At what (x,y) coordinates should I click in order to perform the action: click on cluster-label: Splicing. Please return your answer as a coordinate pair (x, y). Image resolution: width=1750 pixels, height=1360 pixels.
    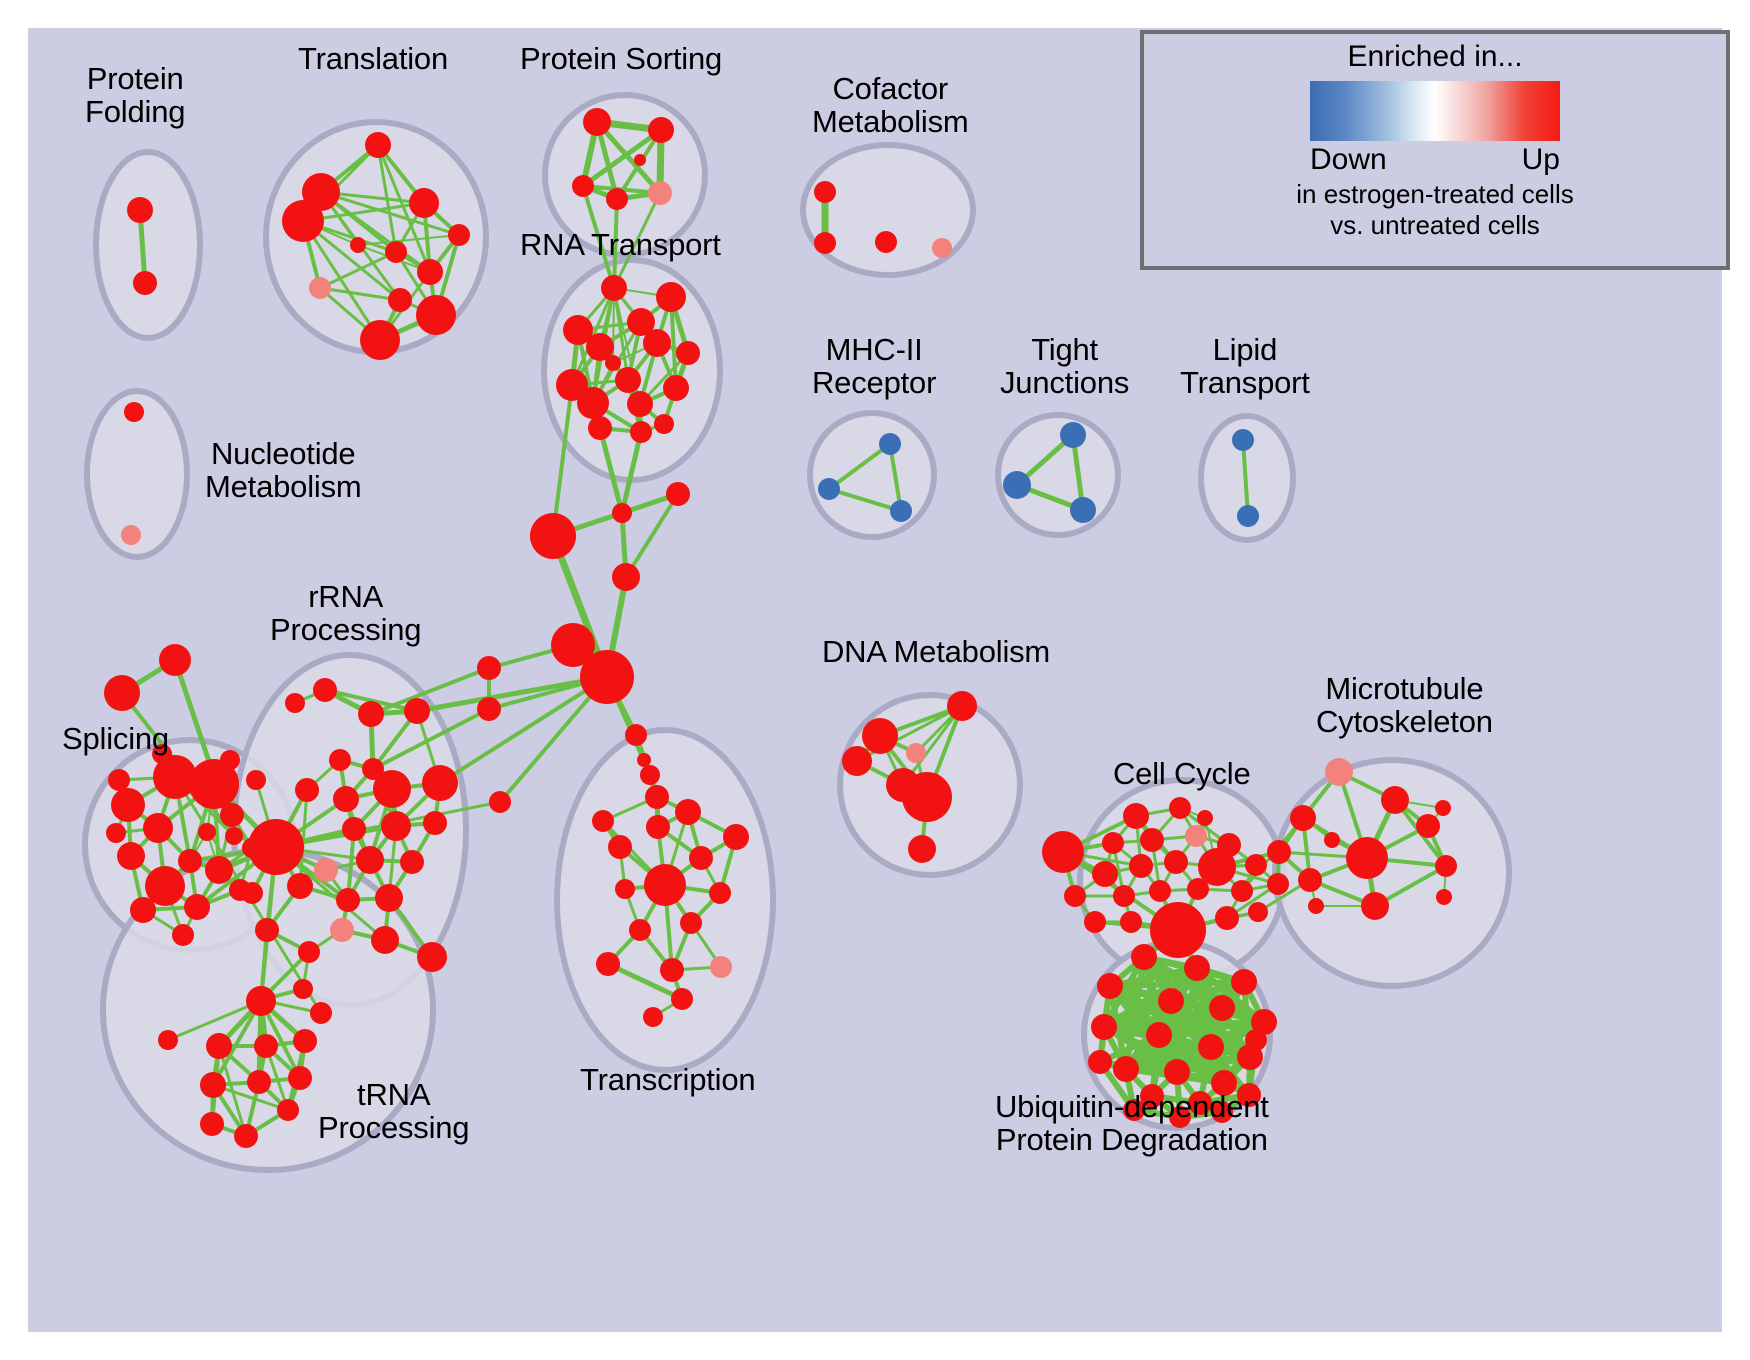
    Looking at the image, I should click on (115, 738).